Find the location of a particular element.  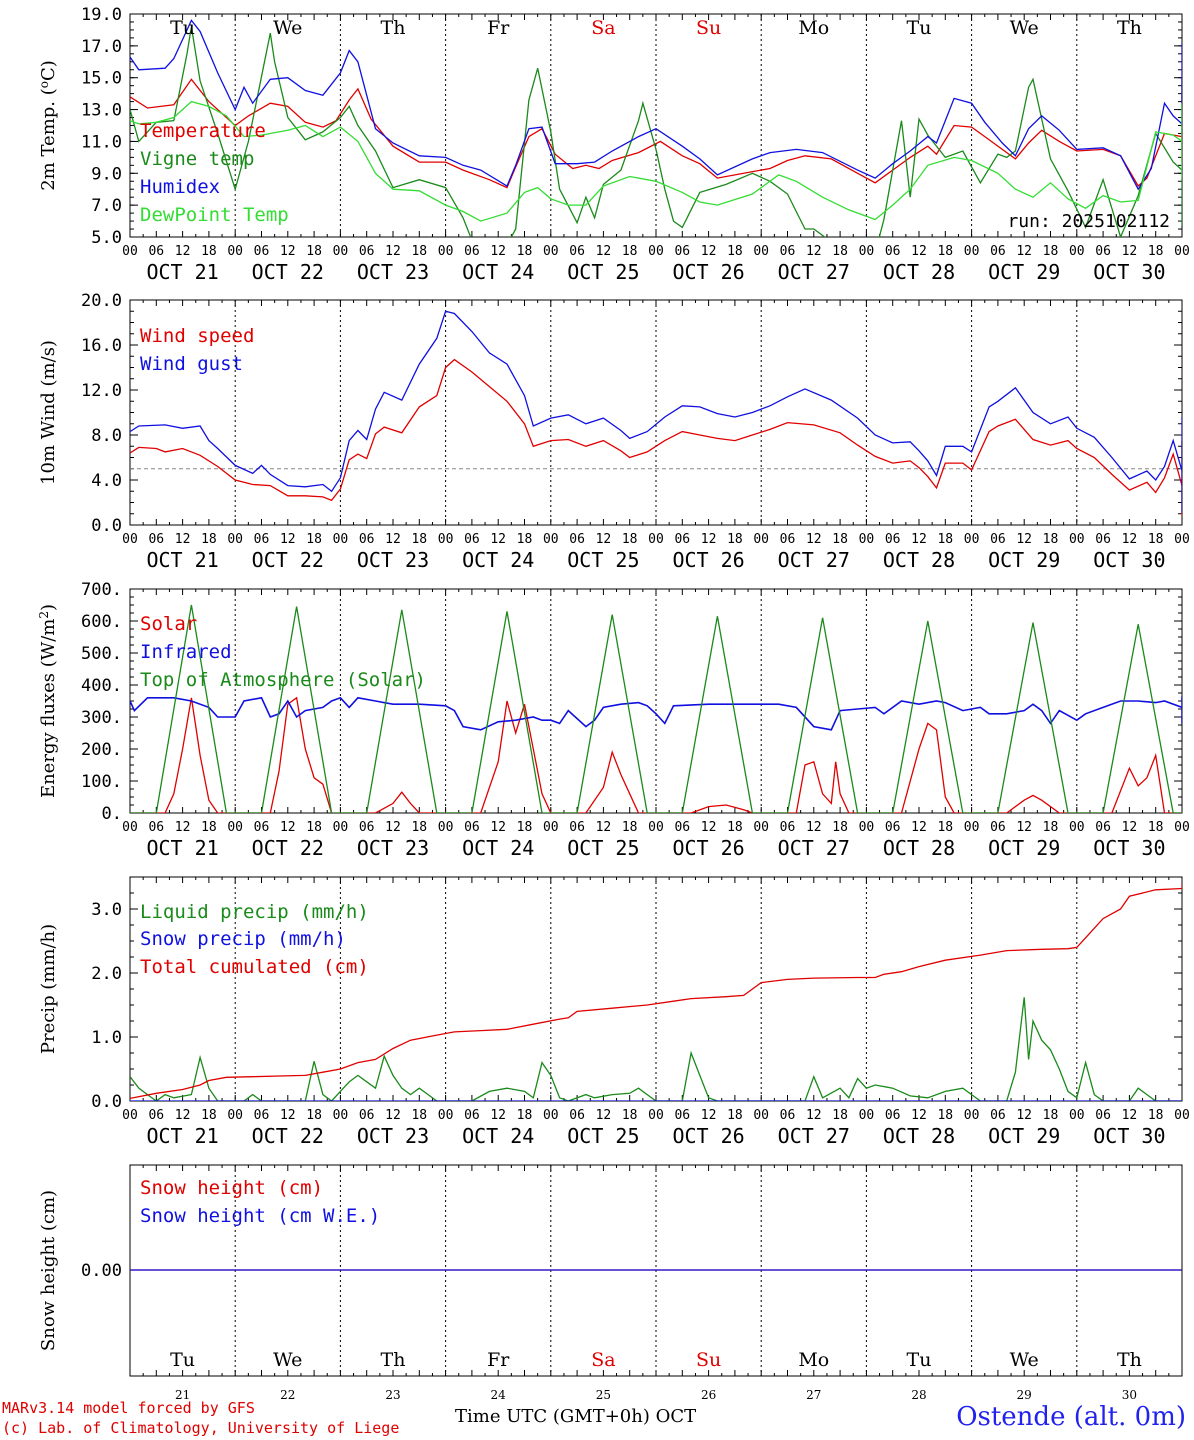

bottom-day-number: 24 is located at coordinates (499, 1395).